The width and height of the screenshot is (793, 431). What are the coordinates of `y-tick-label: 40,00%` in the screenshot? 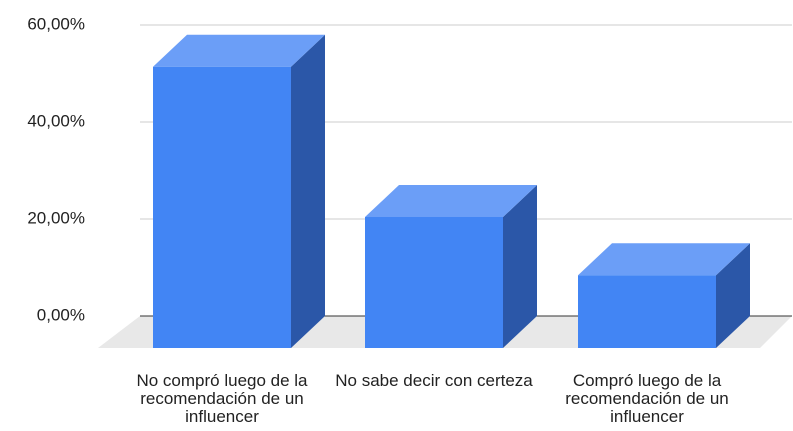 It's located at (56, 120).